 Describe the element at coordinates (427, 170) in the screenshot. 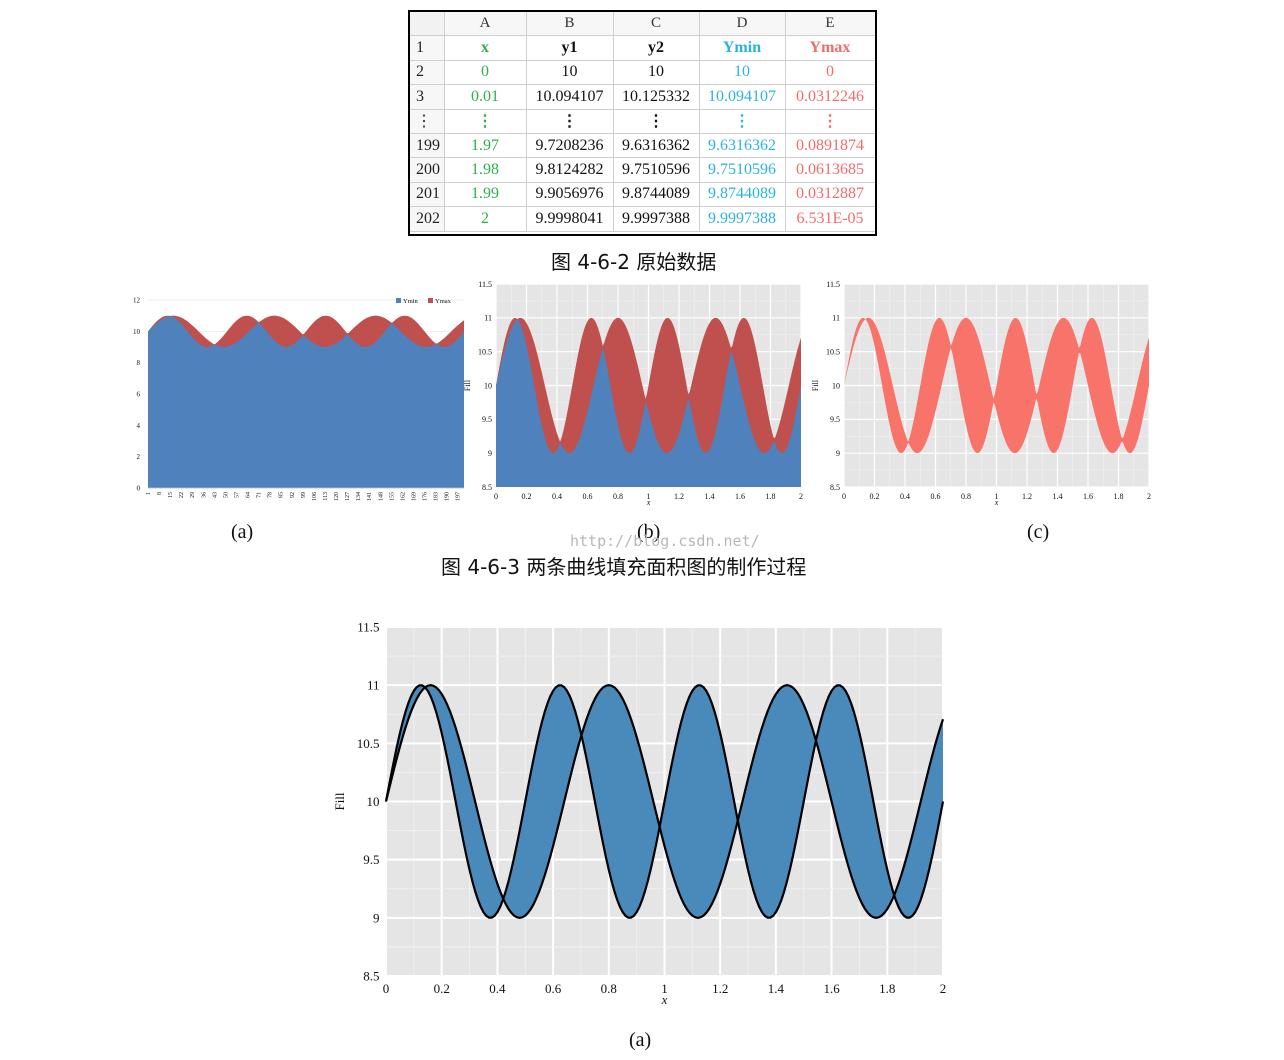

I see `sheet-row-number: 200` at that location.